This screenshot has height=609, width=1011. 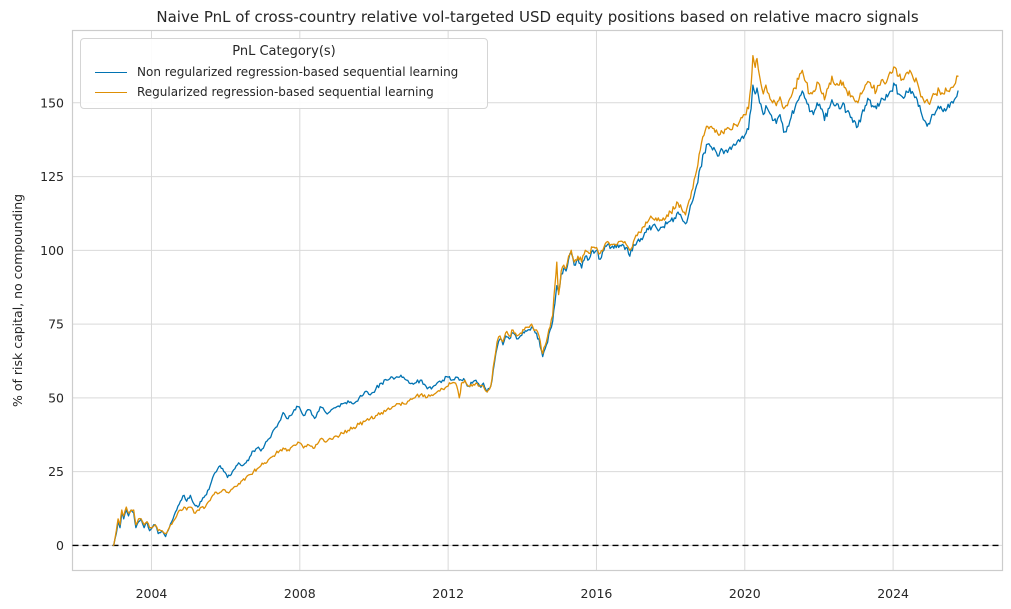 I want to click on y-tick-label: 75, so click(x=56, y=324).